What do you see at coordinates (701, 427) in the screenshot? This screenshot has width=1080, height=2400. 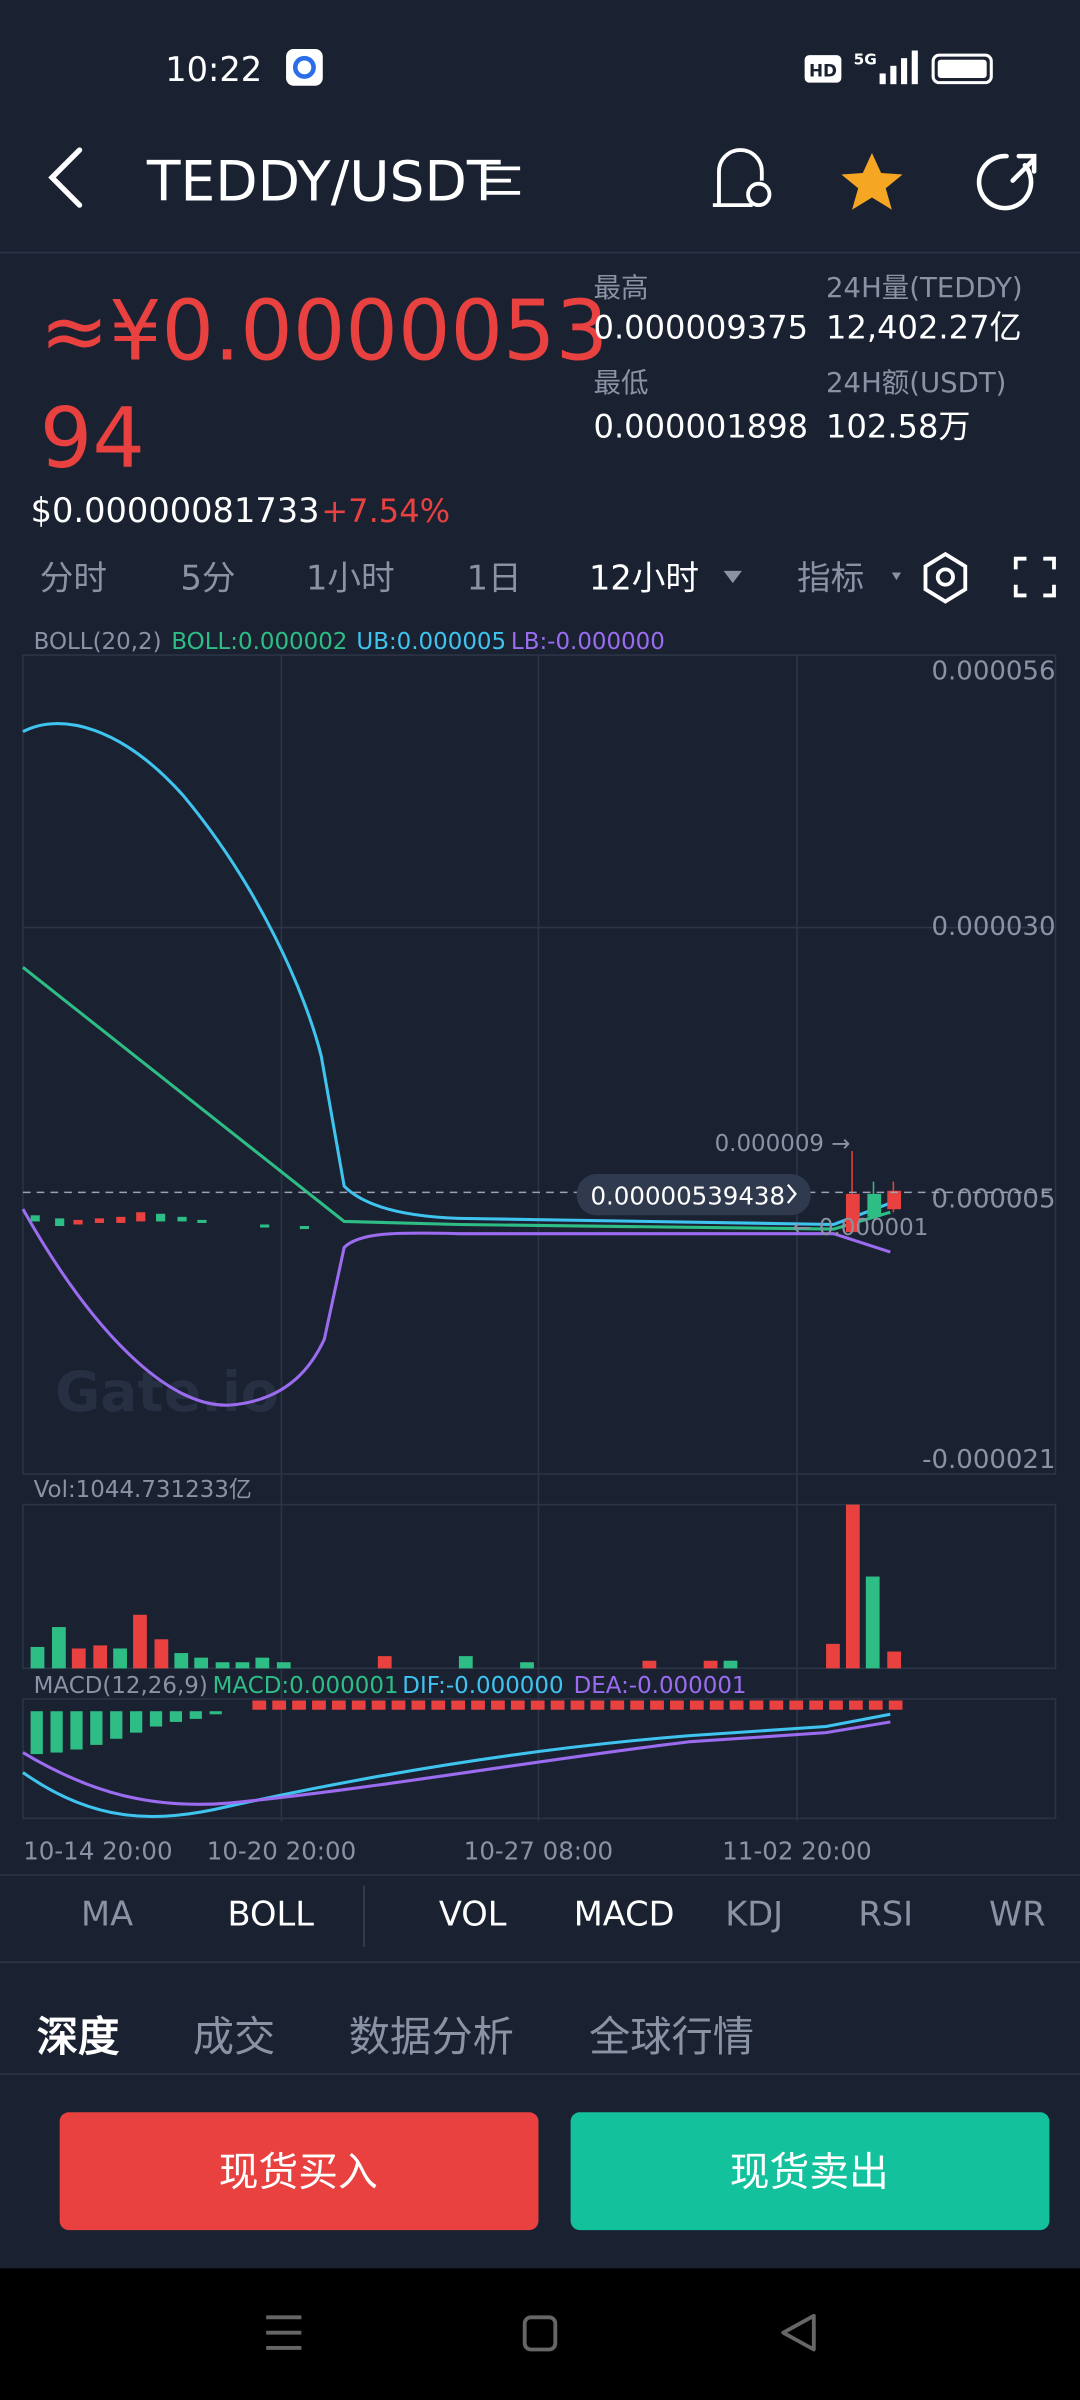 I see `stat-value: 0.000001898` at bounding box center [701, 427].